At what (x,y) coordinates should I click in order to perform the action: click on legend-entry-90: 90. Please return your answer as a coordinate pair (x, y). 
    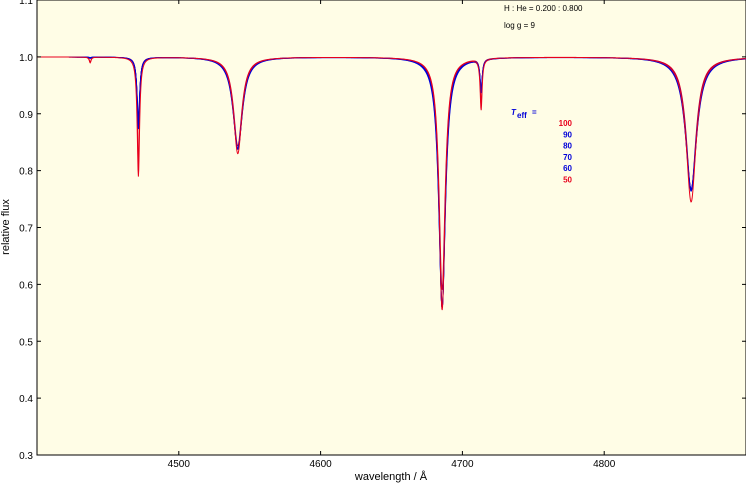
    Looking at the image, I should click on (567, 134).